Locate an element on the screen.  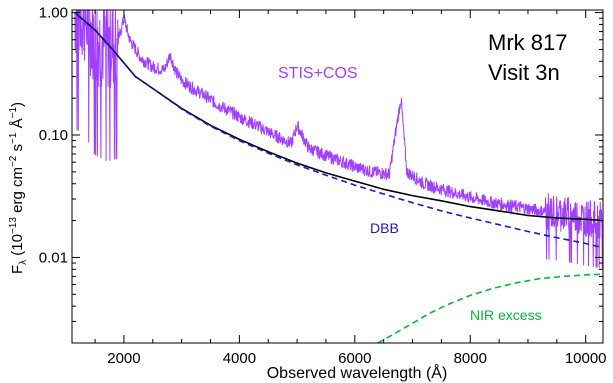
chart-title-line-1: Mrk 817 is located at coordinates (527, 42).